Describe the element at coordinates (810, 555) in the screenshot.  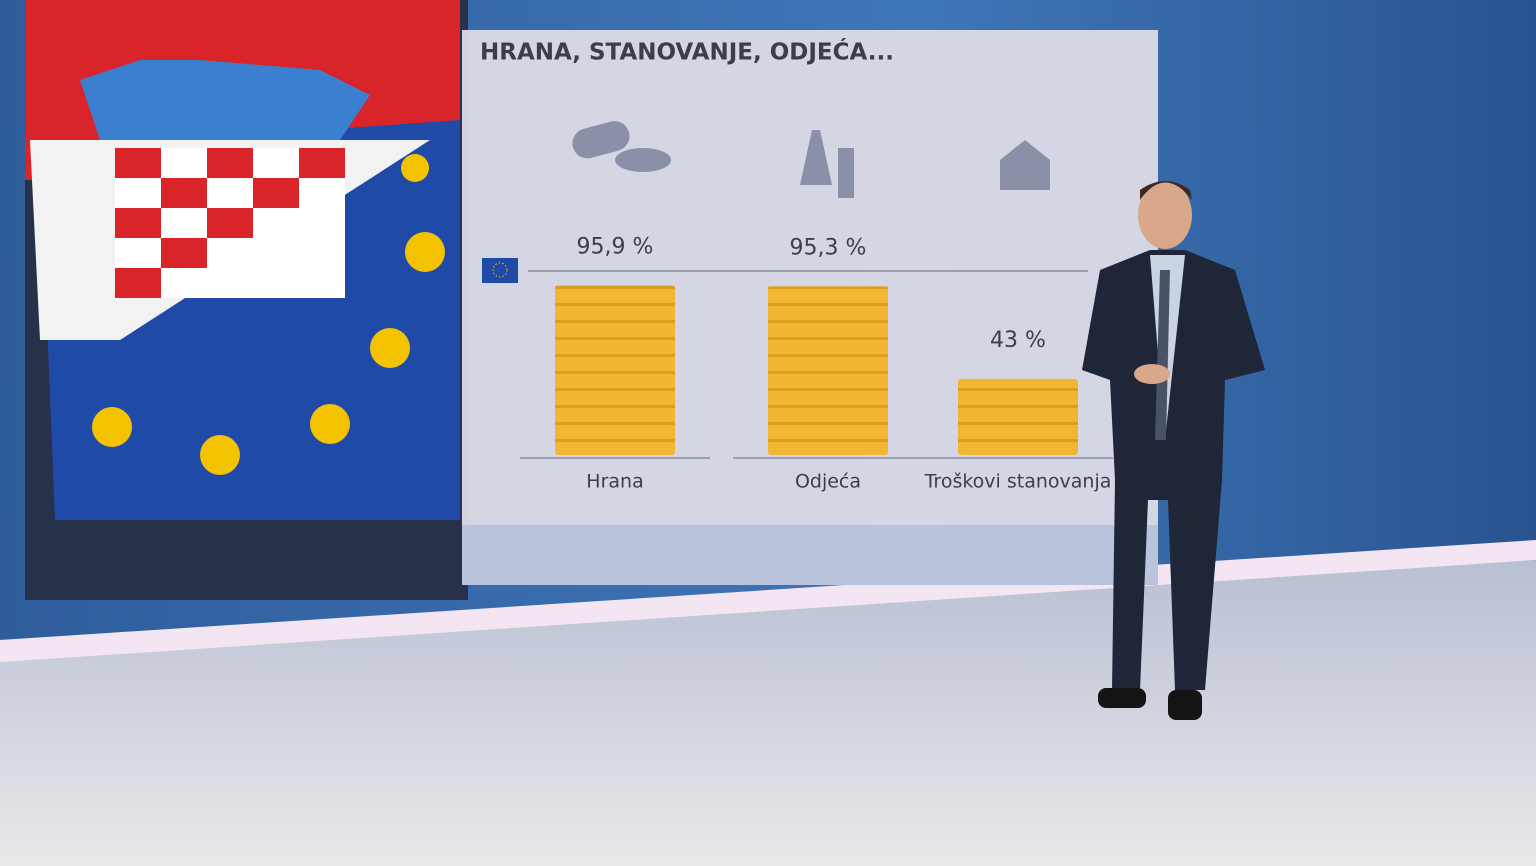
I see `panel-bottom` at that location.